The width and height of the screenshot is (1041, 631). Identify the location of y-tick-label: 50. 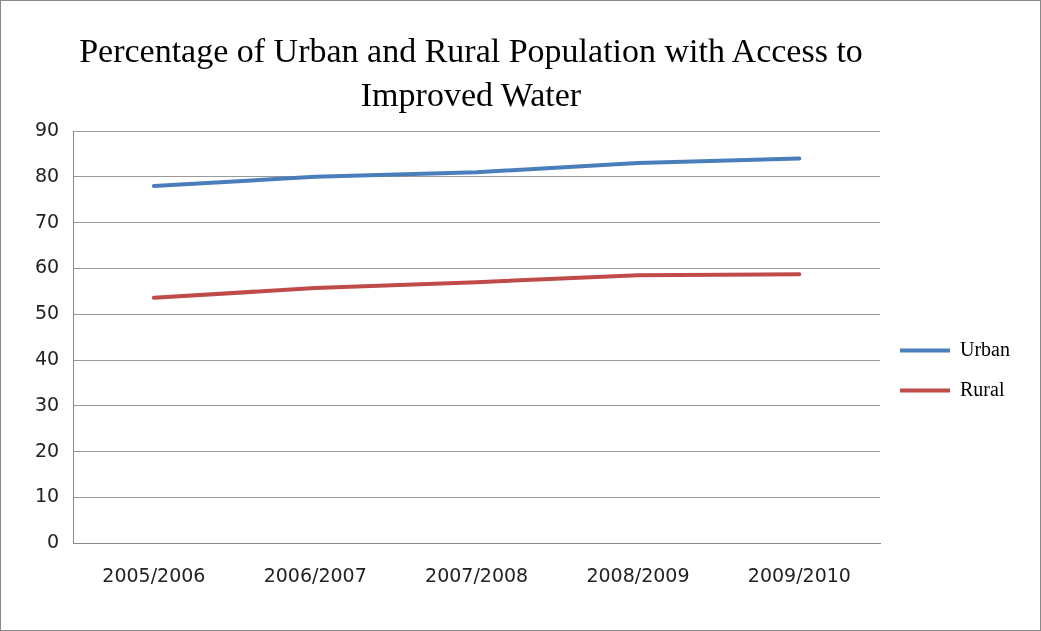
(47, 312).